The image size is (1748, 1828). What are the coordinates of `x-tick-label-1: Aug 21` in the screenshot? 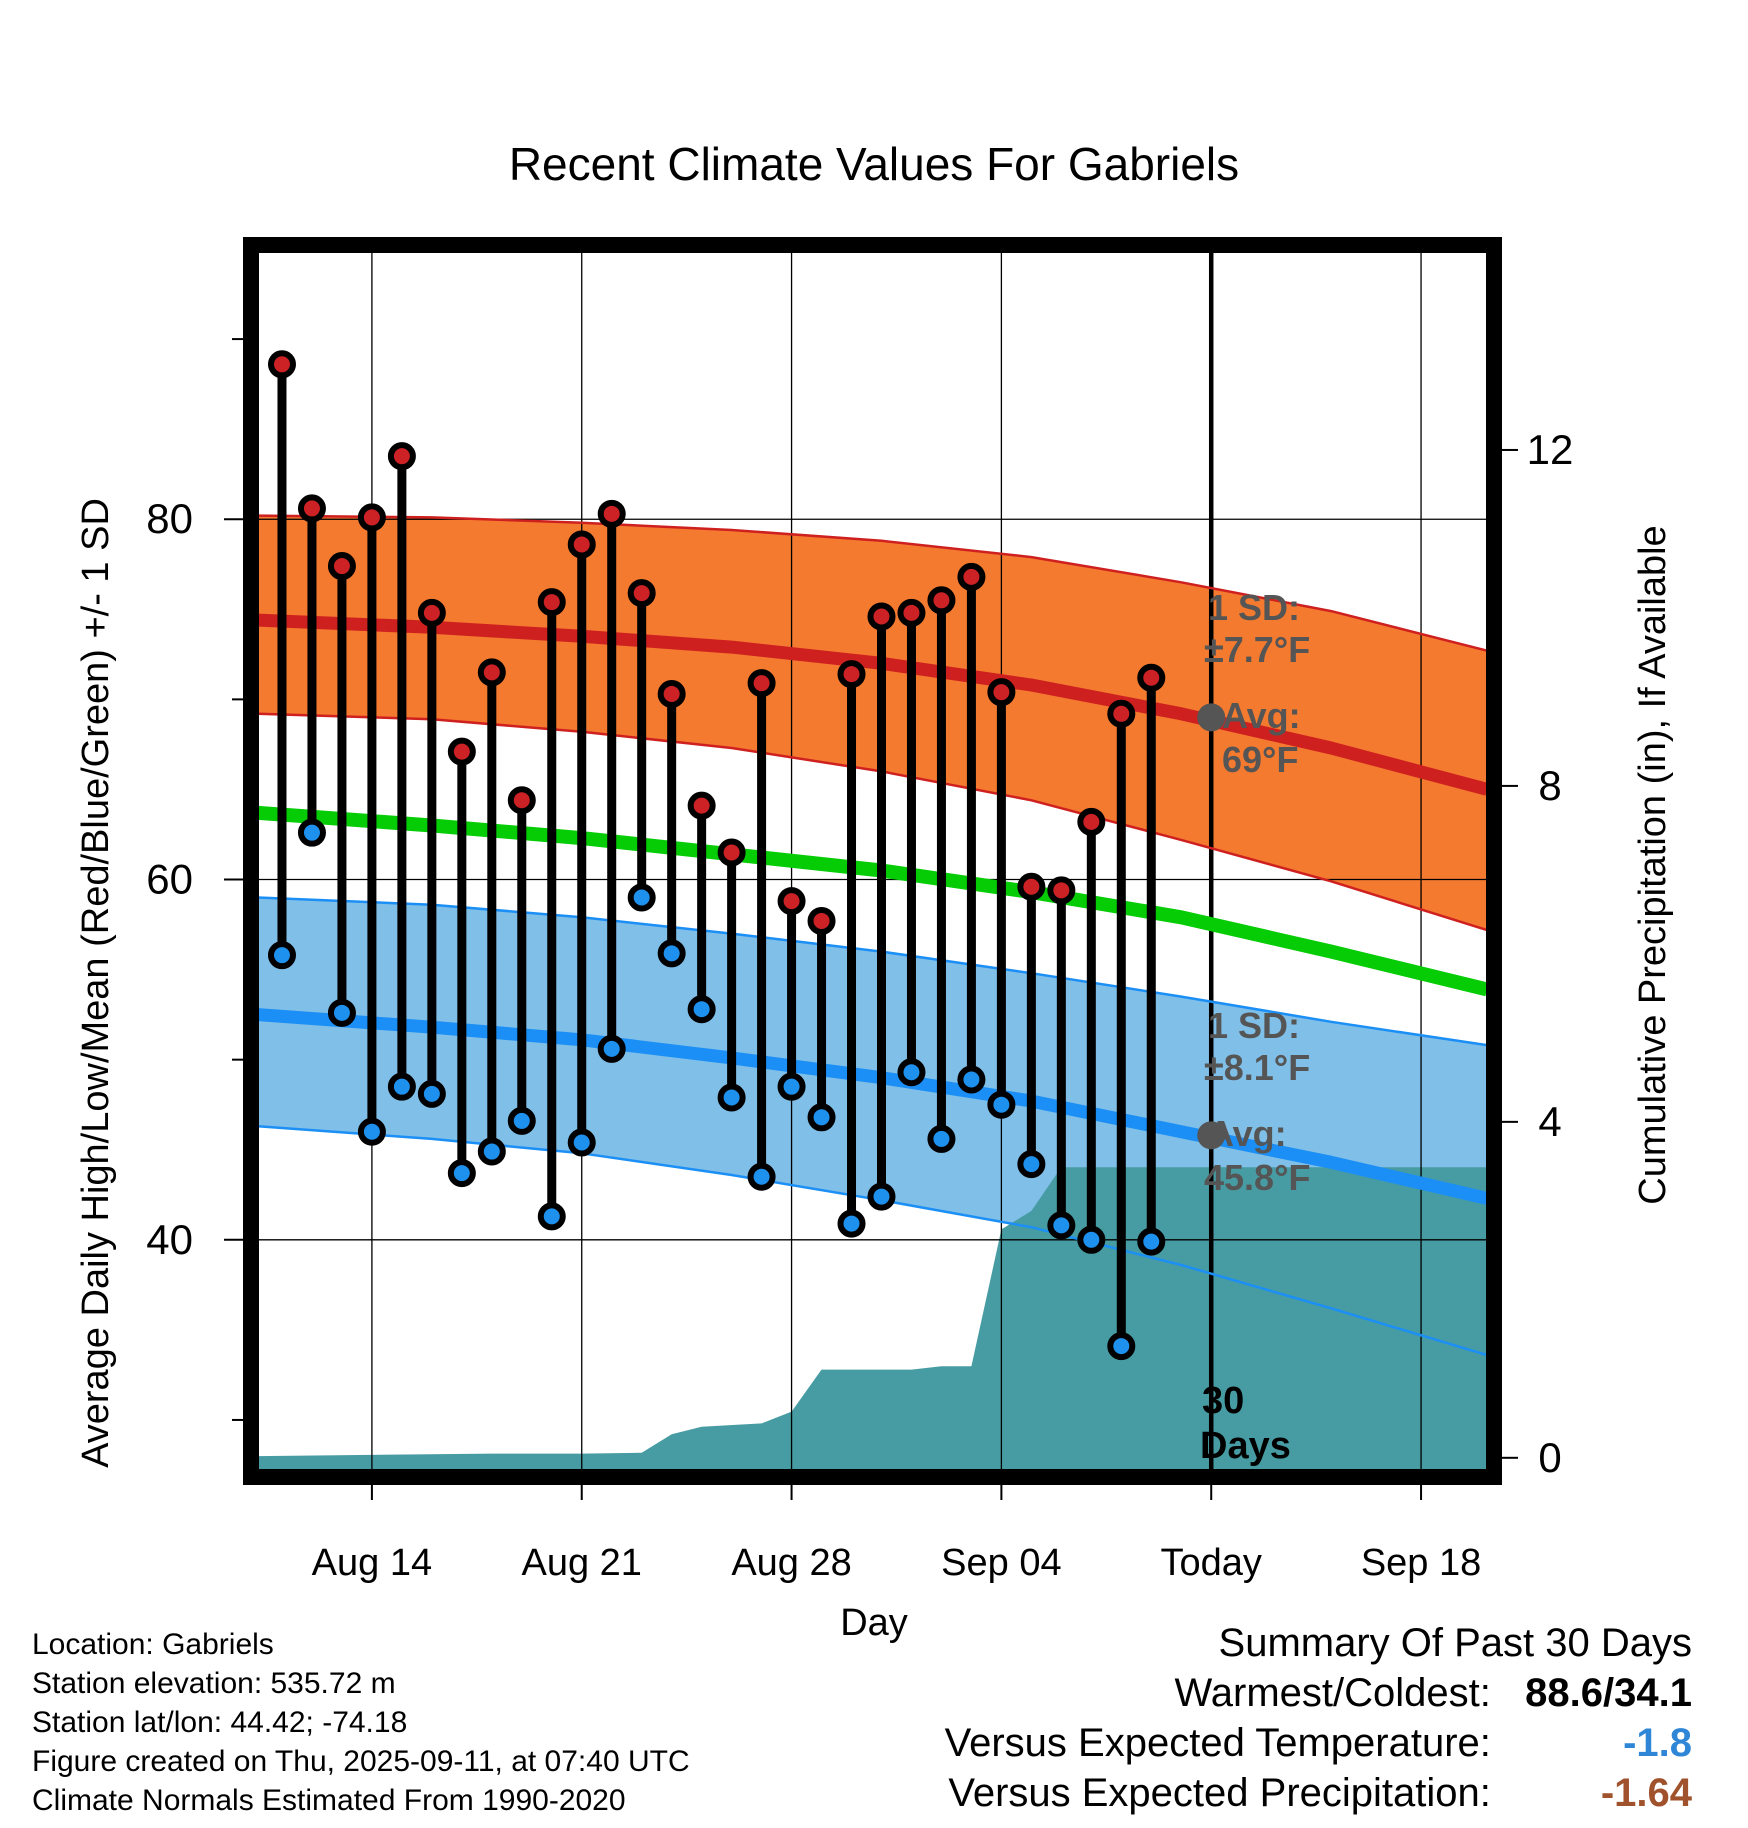 It's located at (582, 1563).